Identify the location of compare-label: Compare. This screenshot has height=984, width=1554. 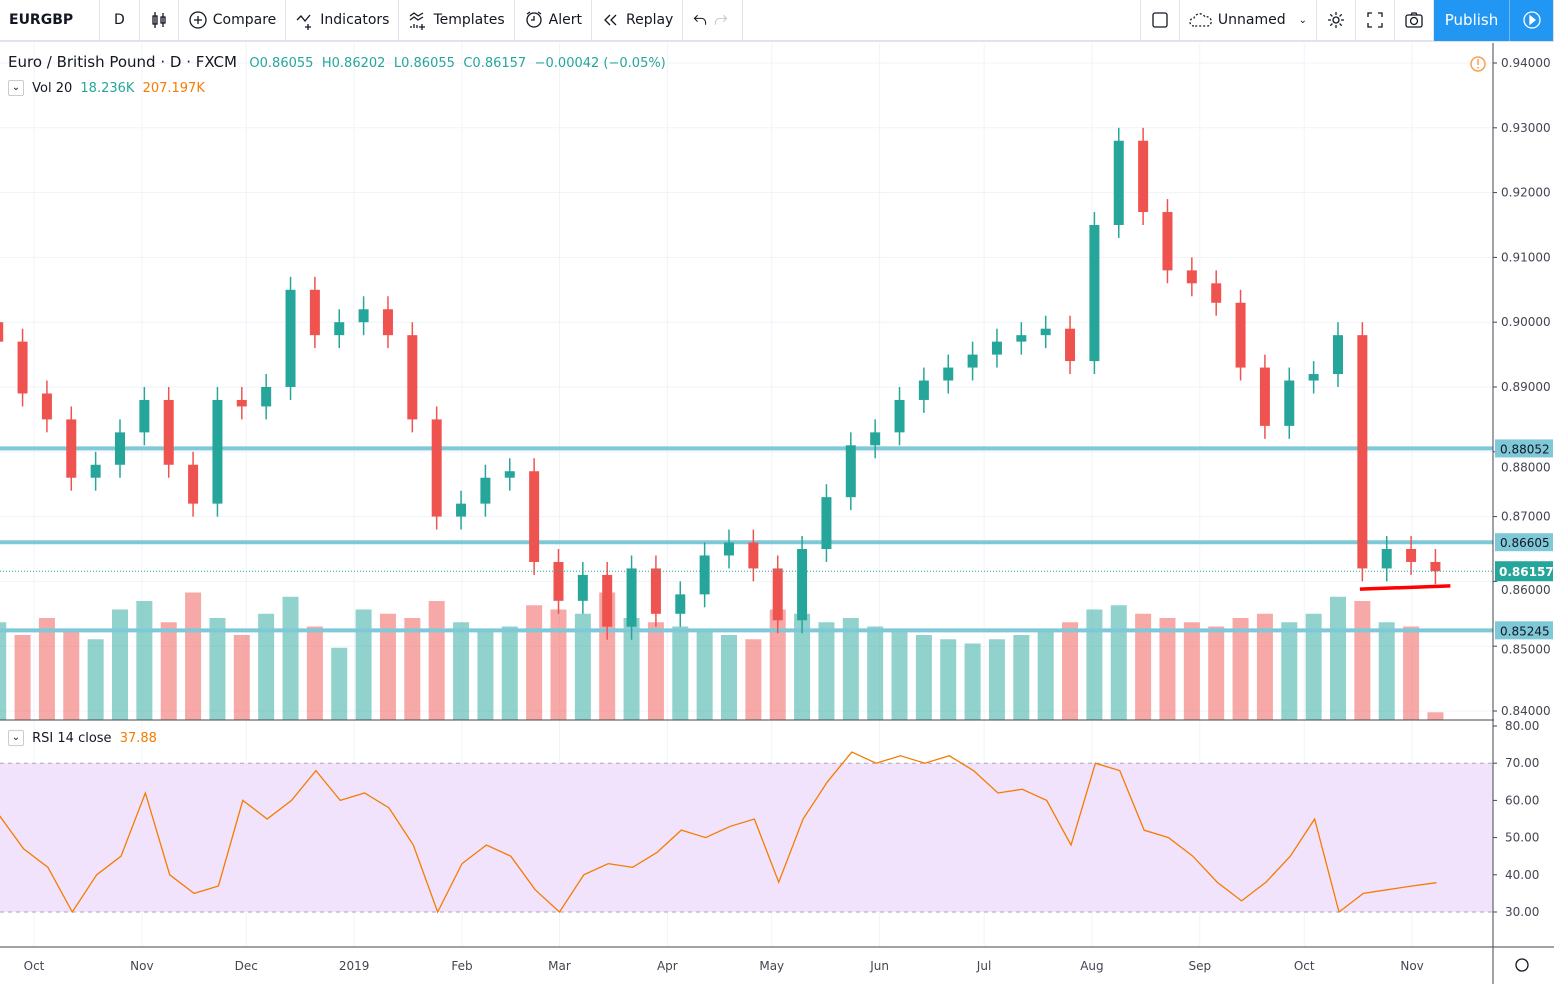
(244, 20).